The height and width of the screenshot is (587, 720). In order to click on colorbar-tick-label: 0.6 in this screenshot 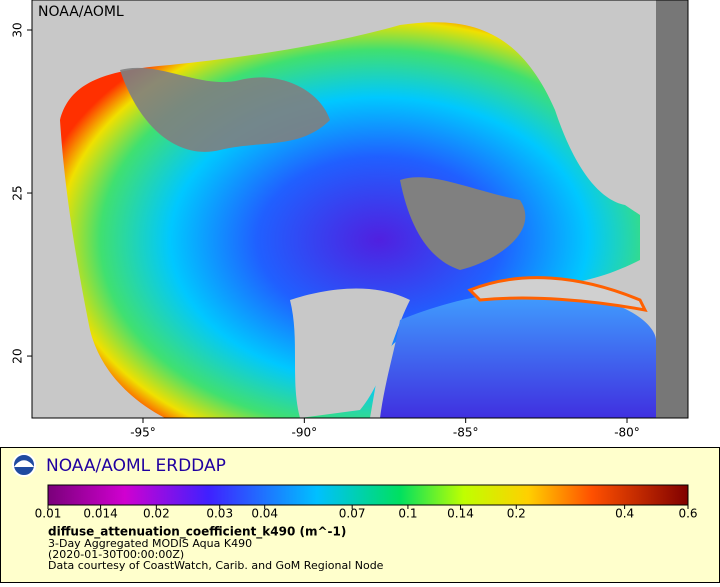, I will do `click(687, 514)`.